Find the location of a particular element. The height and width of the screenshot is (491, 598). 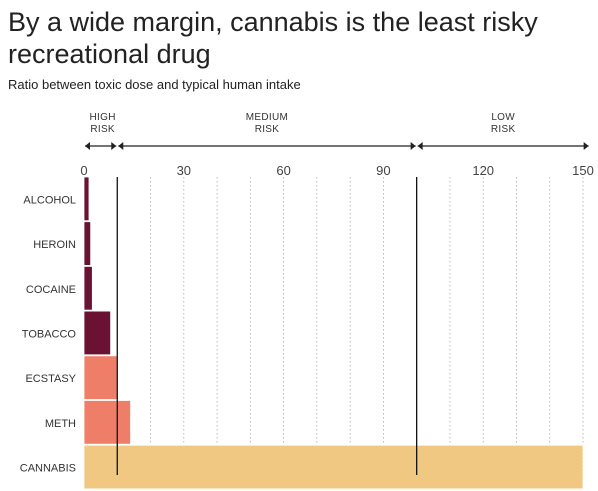

category-label: ECSTASY is located at coordinates (50, 379).